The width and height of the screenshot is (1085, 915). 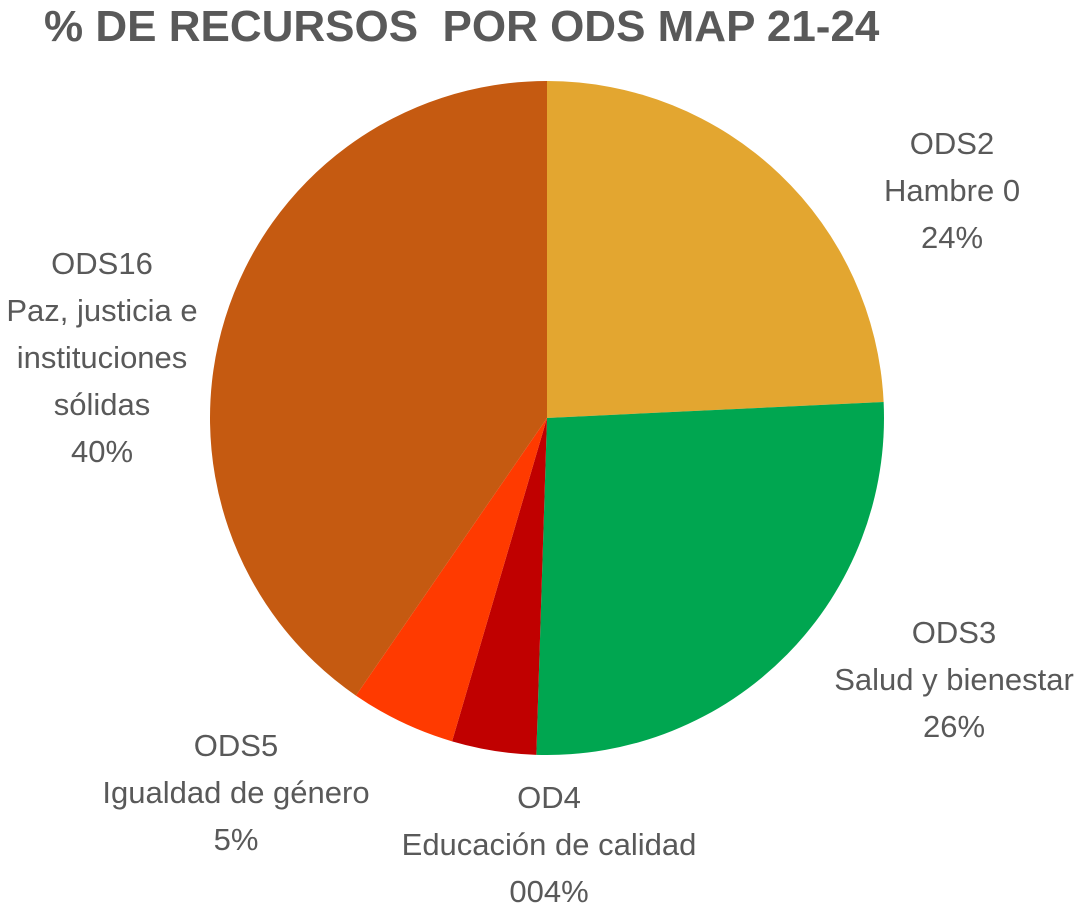 I want to click on slice-label-ods2: ODS2 Hambre 0 24%, so click(x=952, y=190).